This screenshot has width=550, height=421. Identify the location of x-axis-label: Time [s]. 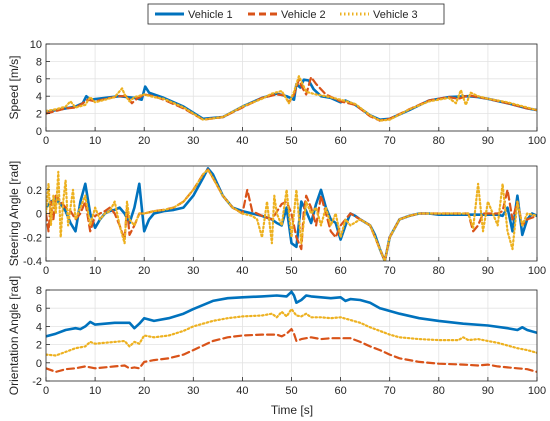
(292, 410).